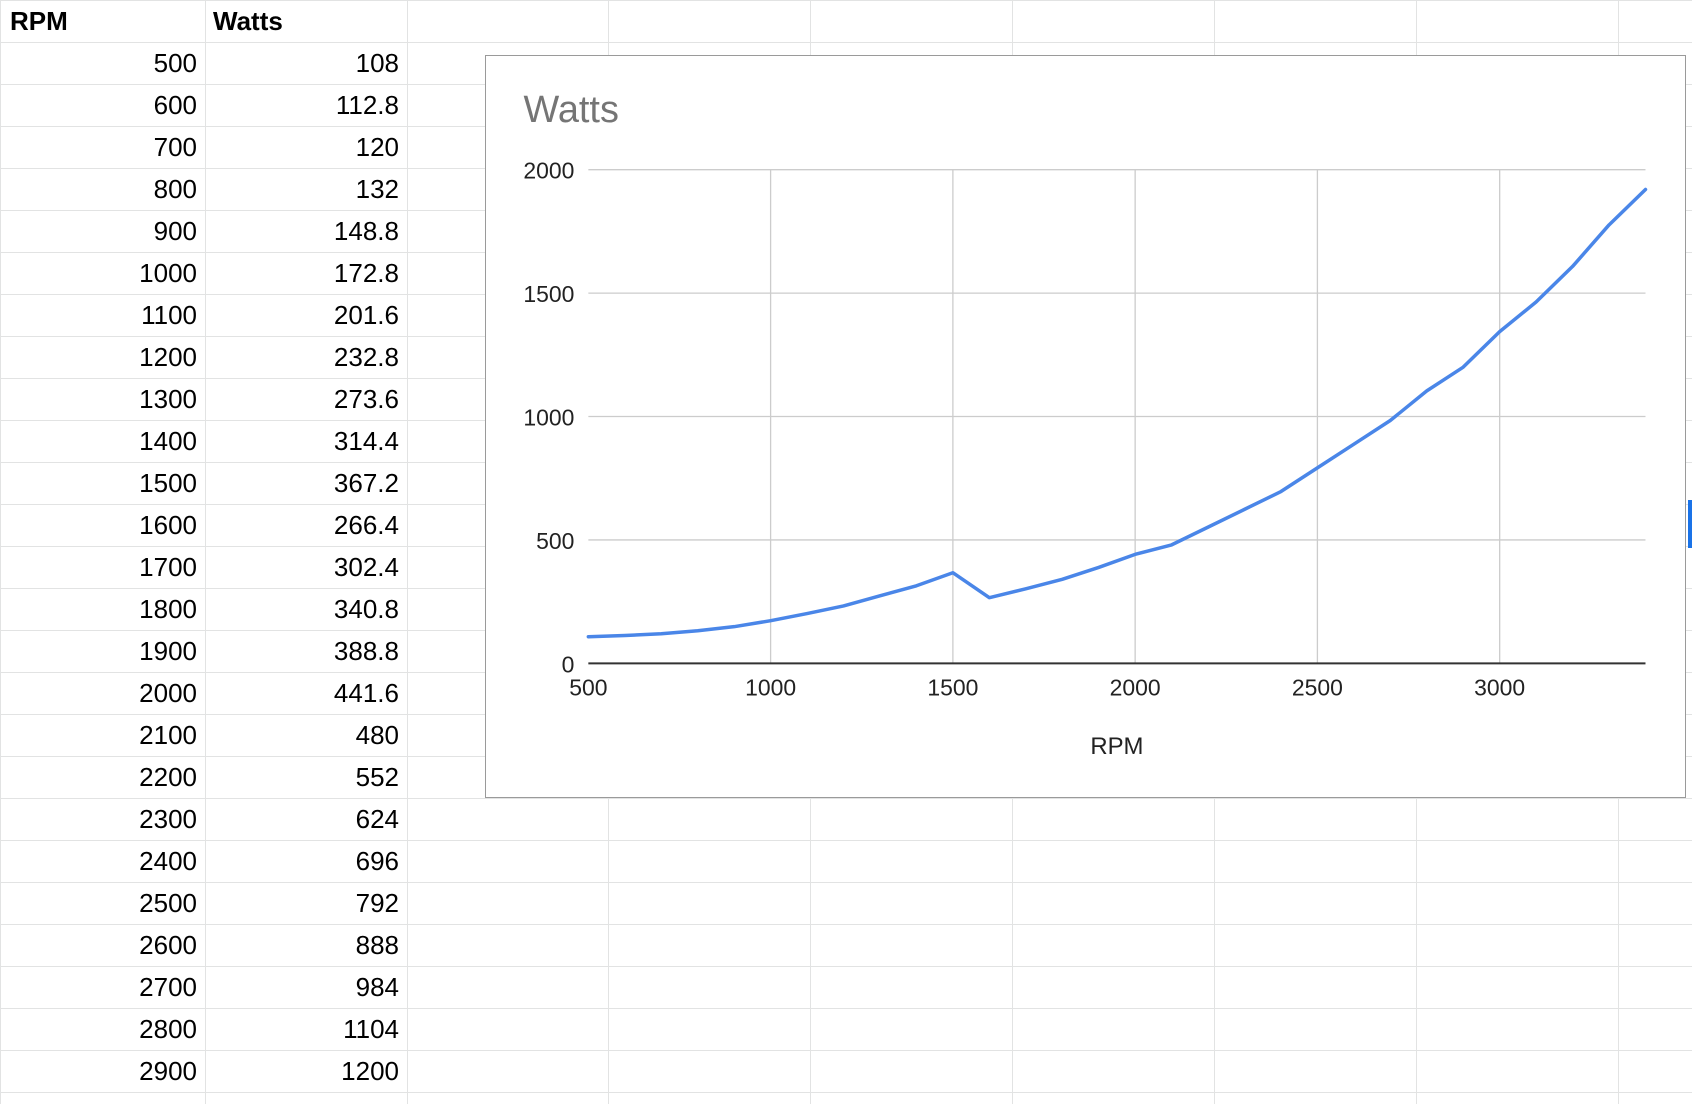 The width and height of the screenshot is (1692, 1104). What do you see at coordinates (366, 651) in the screenshot?
I see `cell-watts: 388.8` at bounding box center [366, 651].